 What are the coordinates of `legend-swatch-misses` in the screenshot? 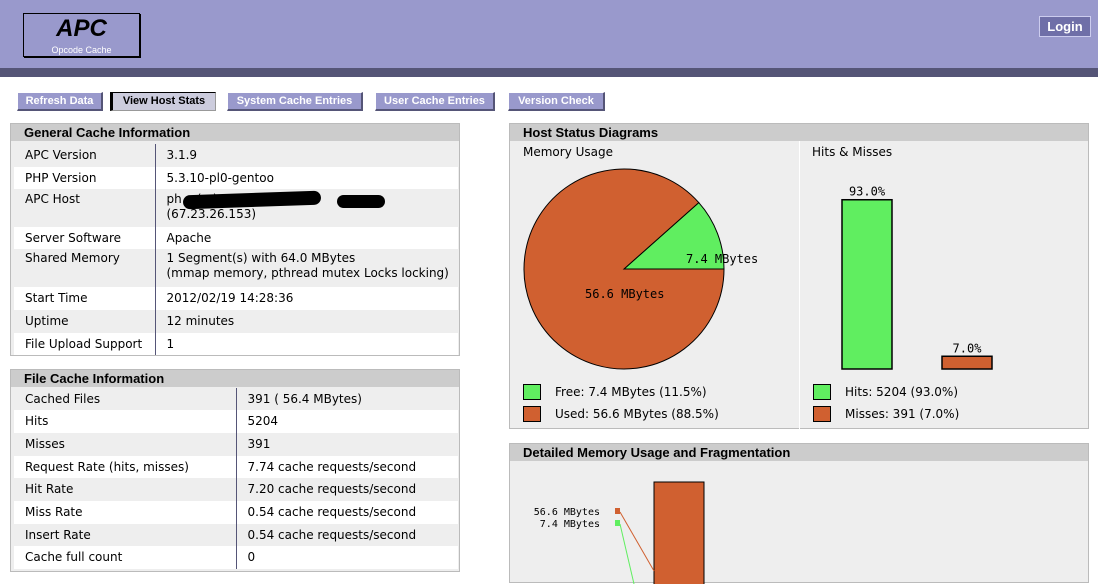 It's located at (822, 414).